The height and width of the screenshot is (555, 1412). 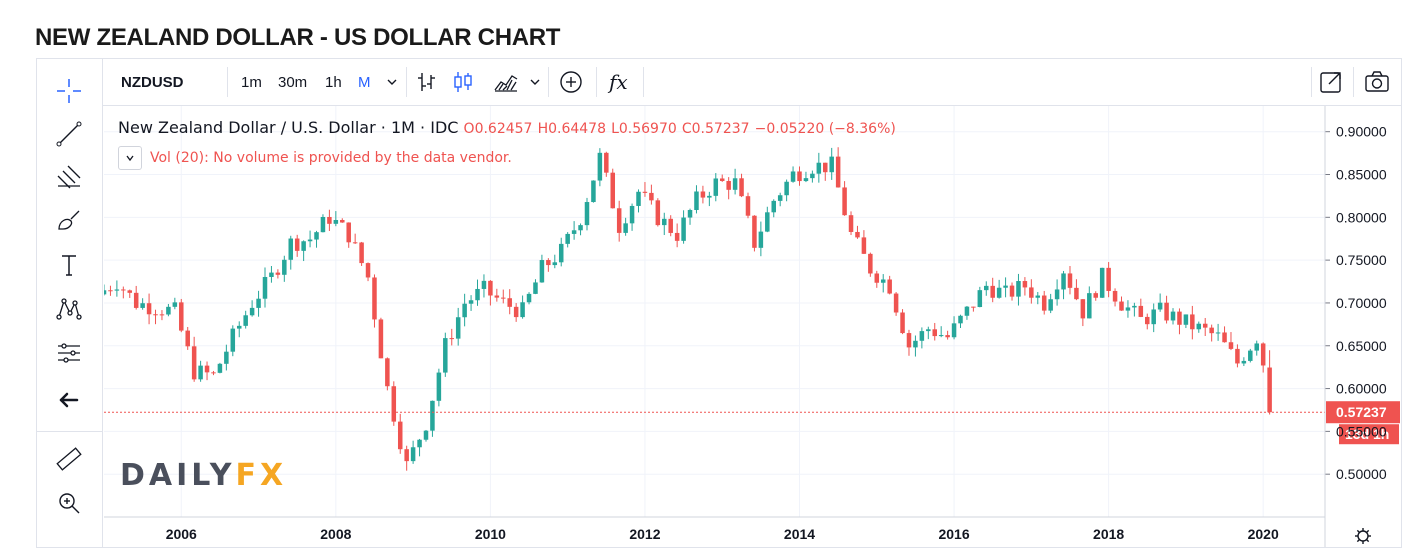 I want to click on page-title: NEW ZEALAND DOLLAR - US DOLLAR CHART, so click(x=298, y=37).